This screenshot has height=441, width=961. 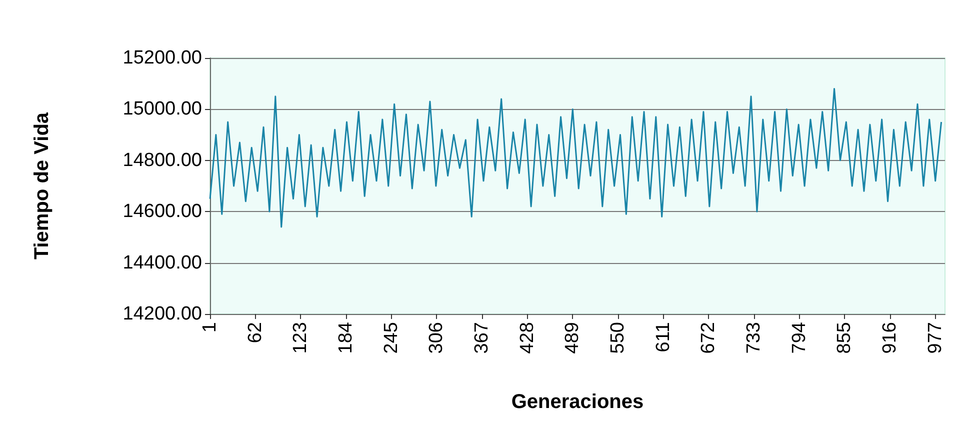 I want to click on x-tick-label: 123, so click(x=301, y=338).